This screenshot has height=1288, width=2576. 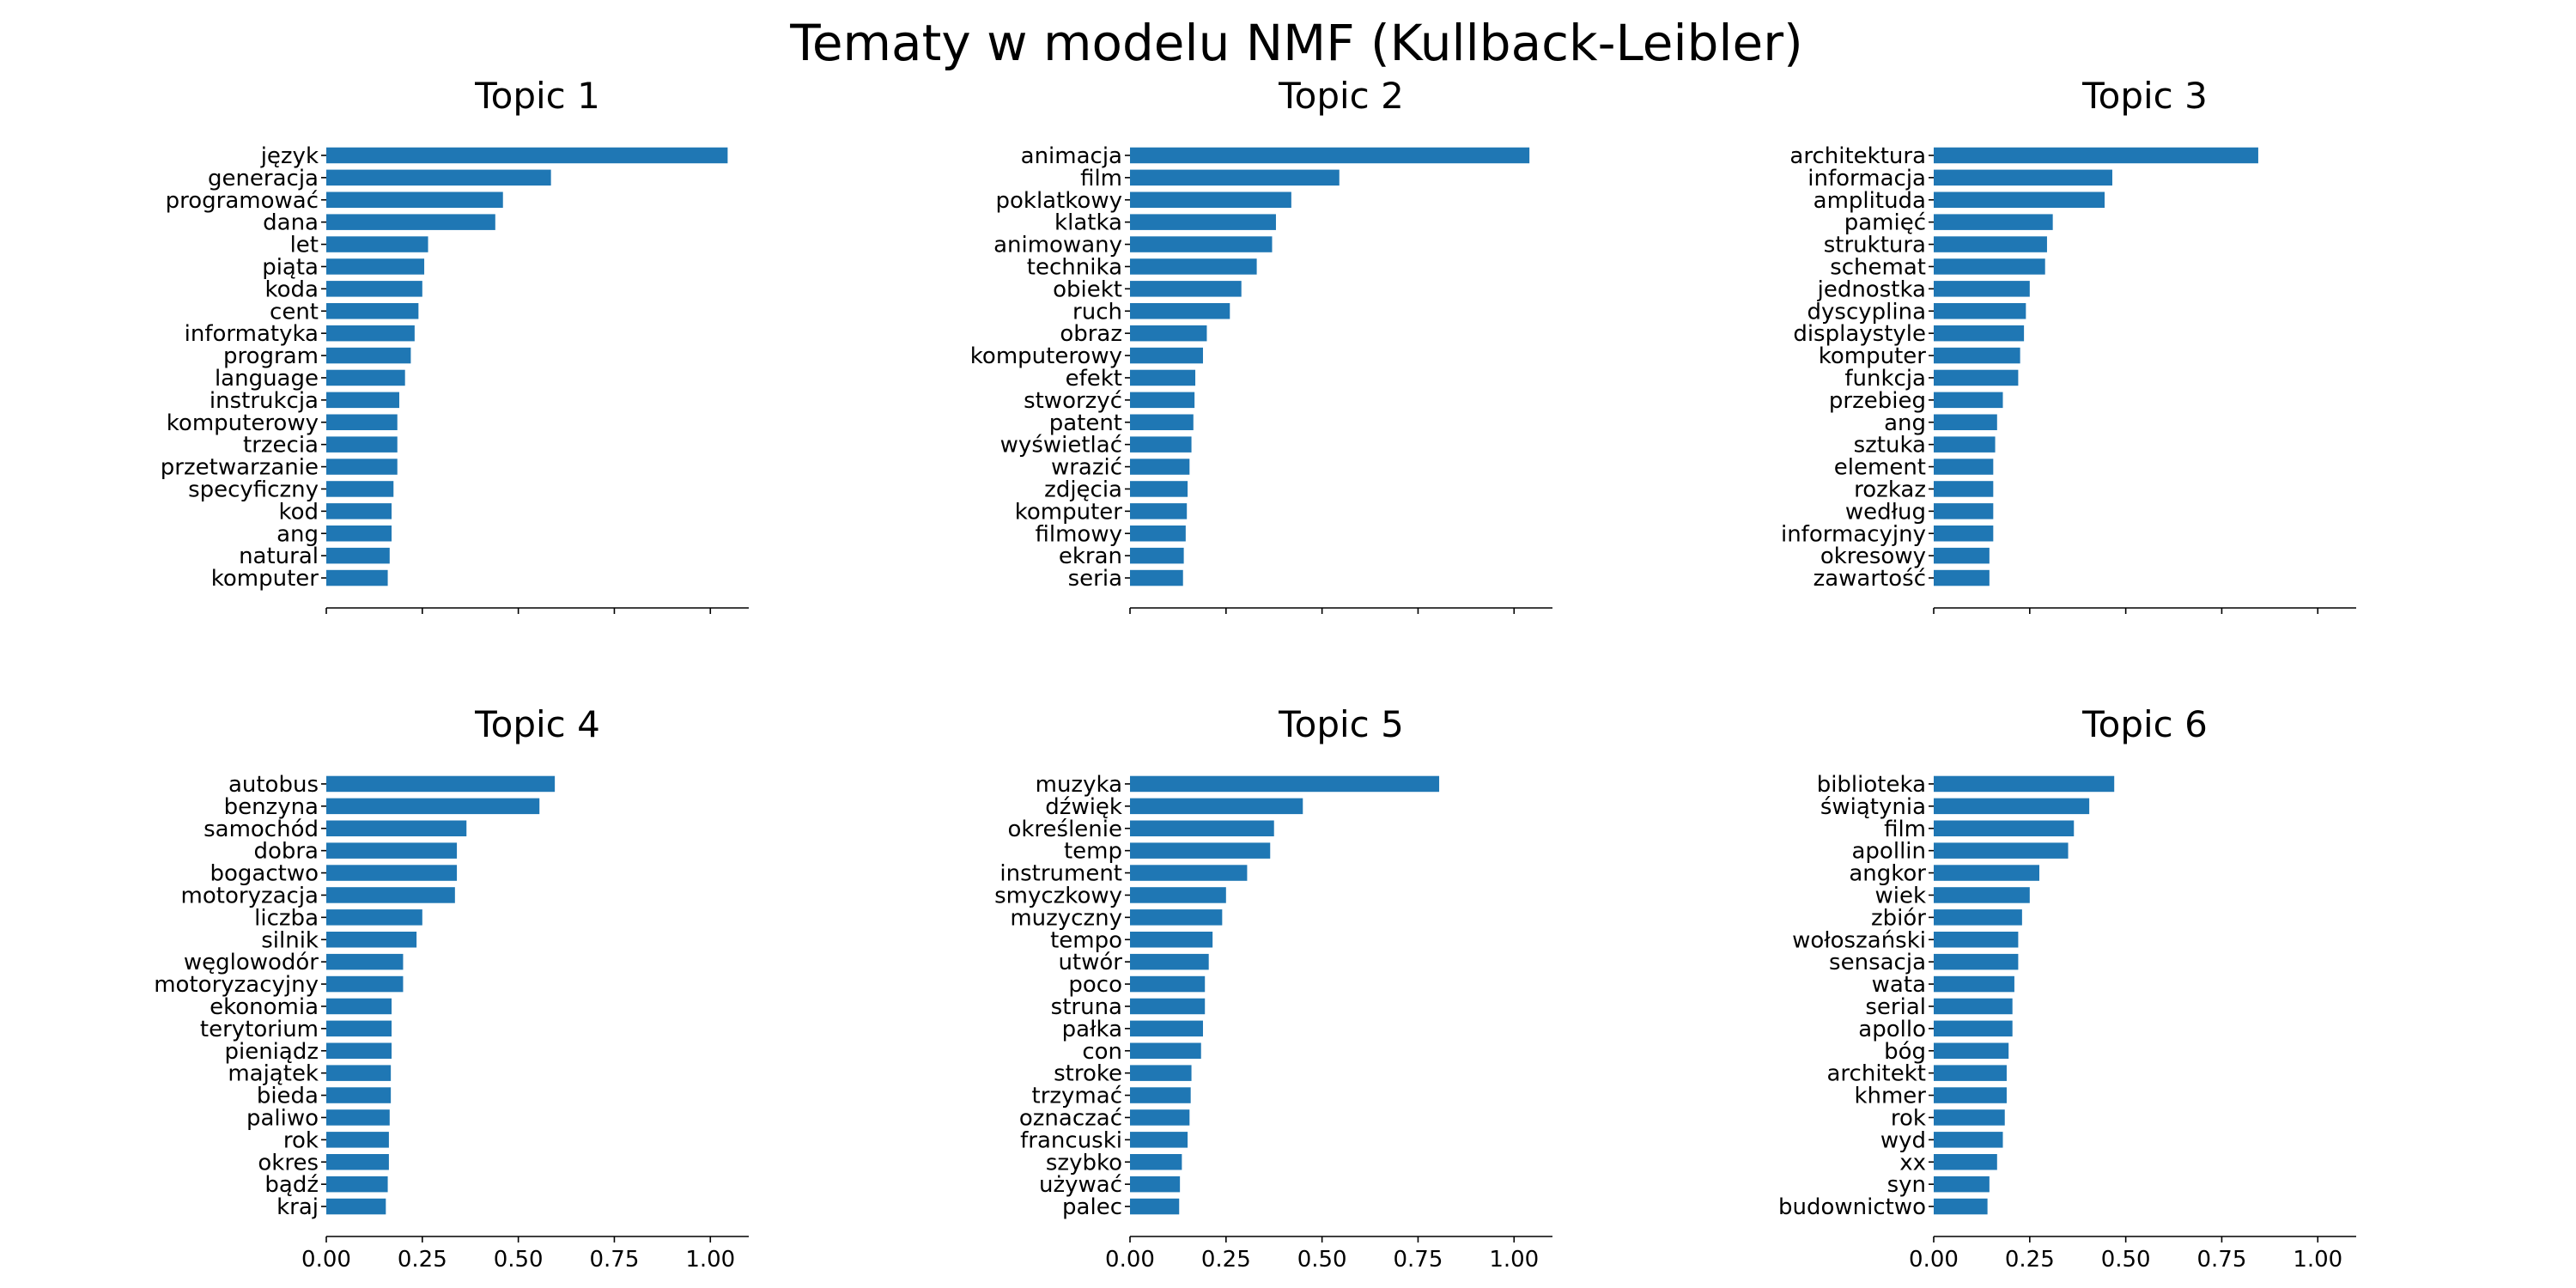 I want to click on y-tick-label: con, so click(x=1102, y=1052).